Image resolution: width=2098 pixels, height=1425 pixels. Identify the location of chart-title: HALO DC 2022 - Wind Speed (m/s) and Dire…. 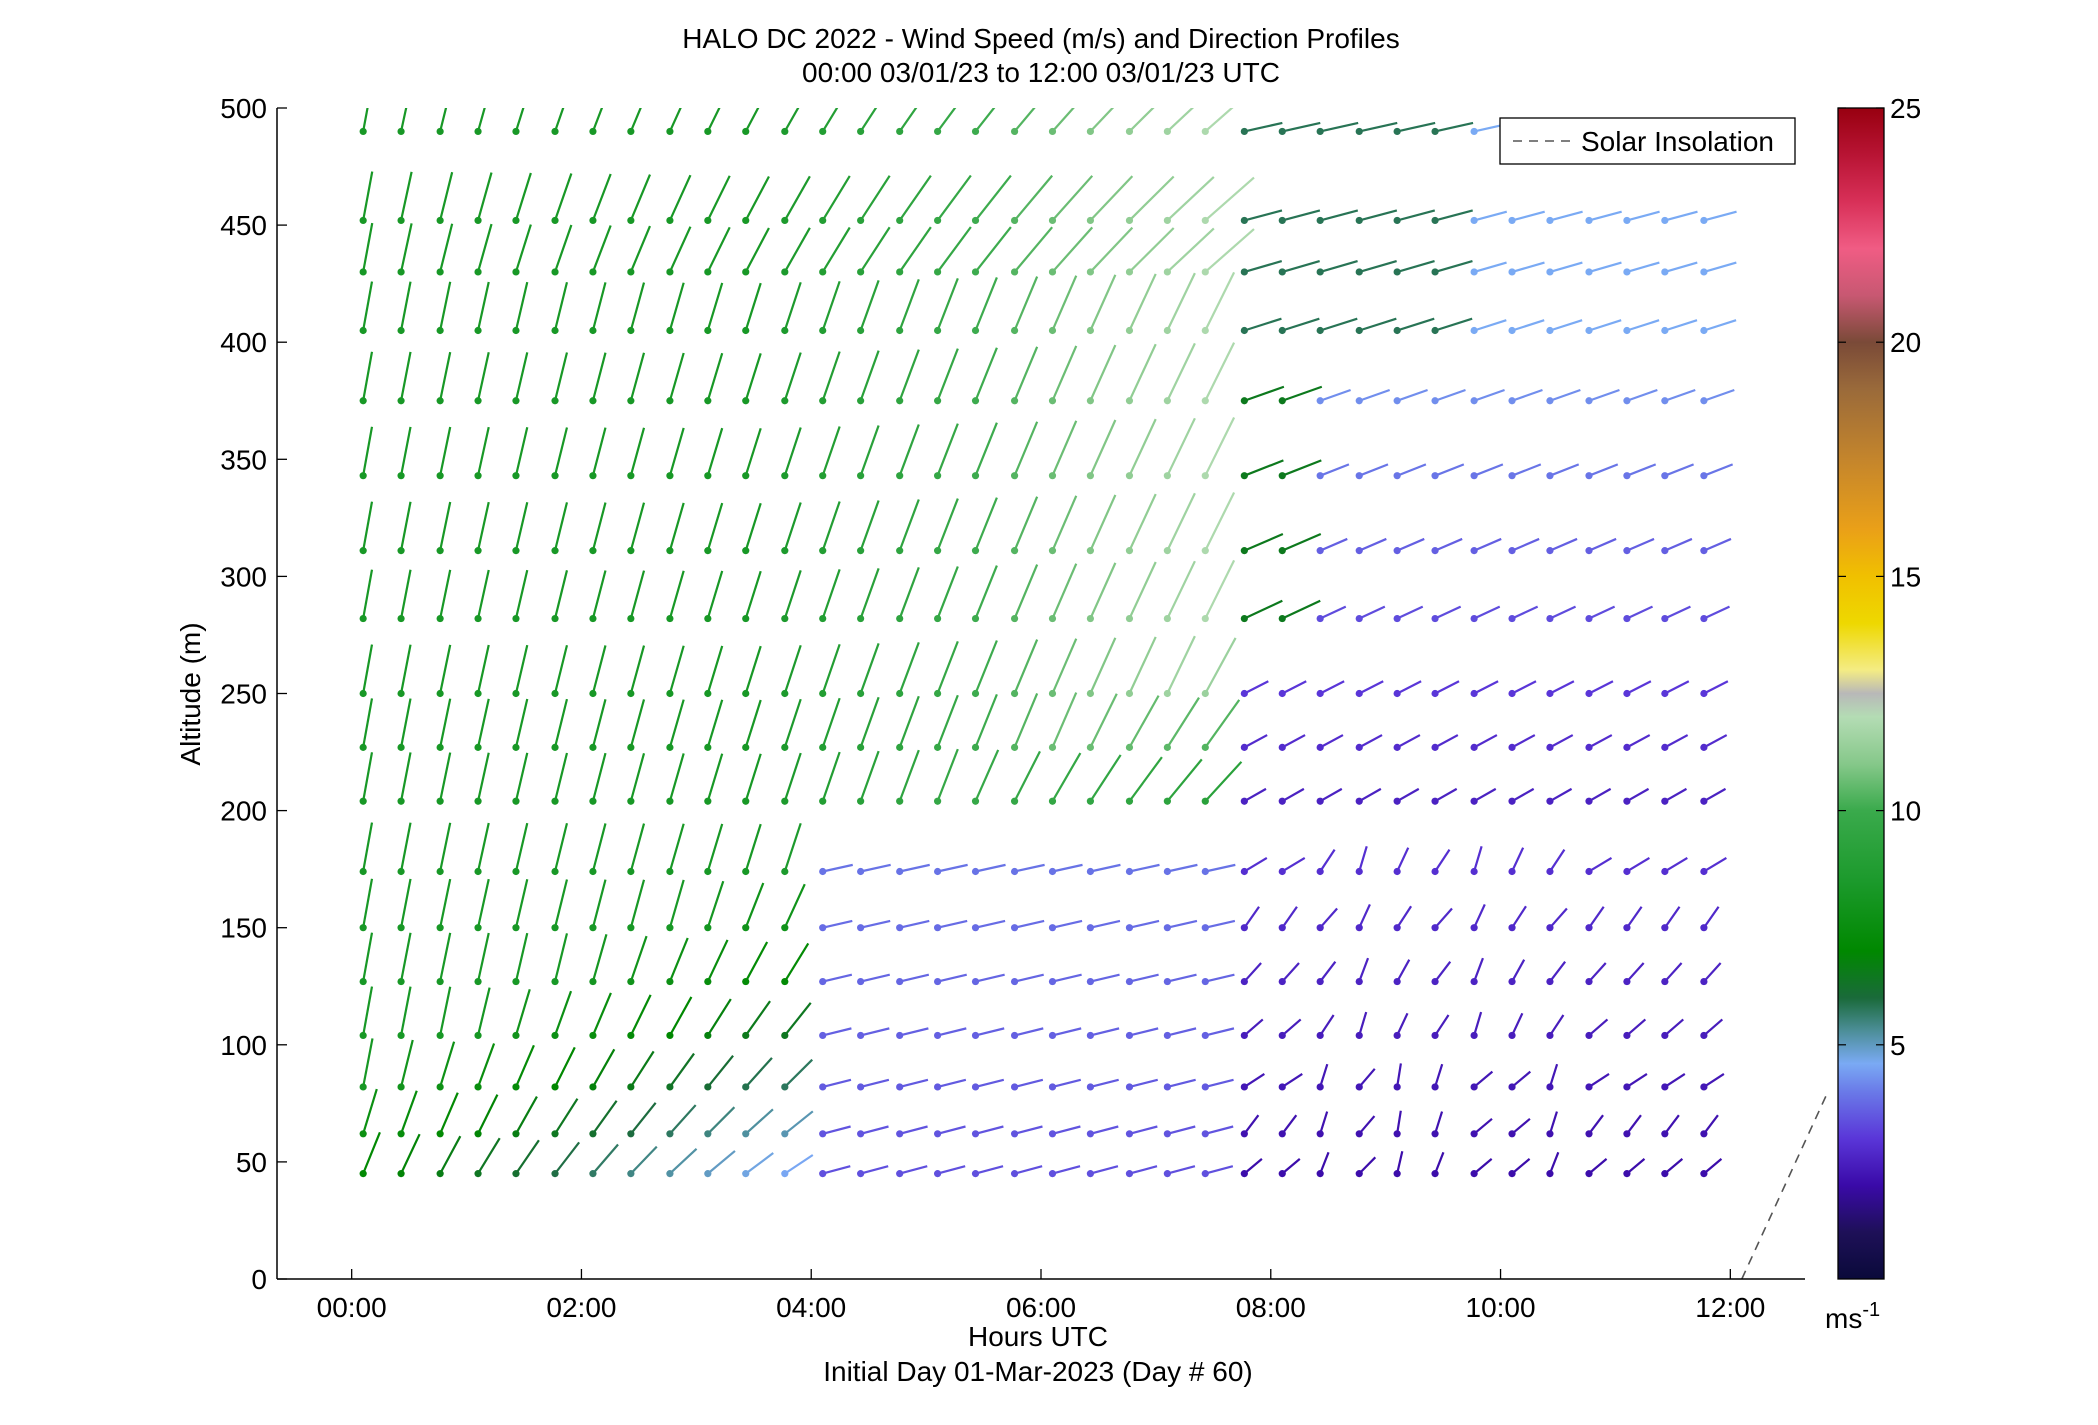
(1040, 38).